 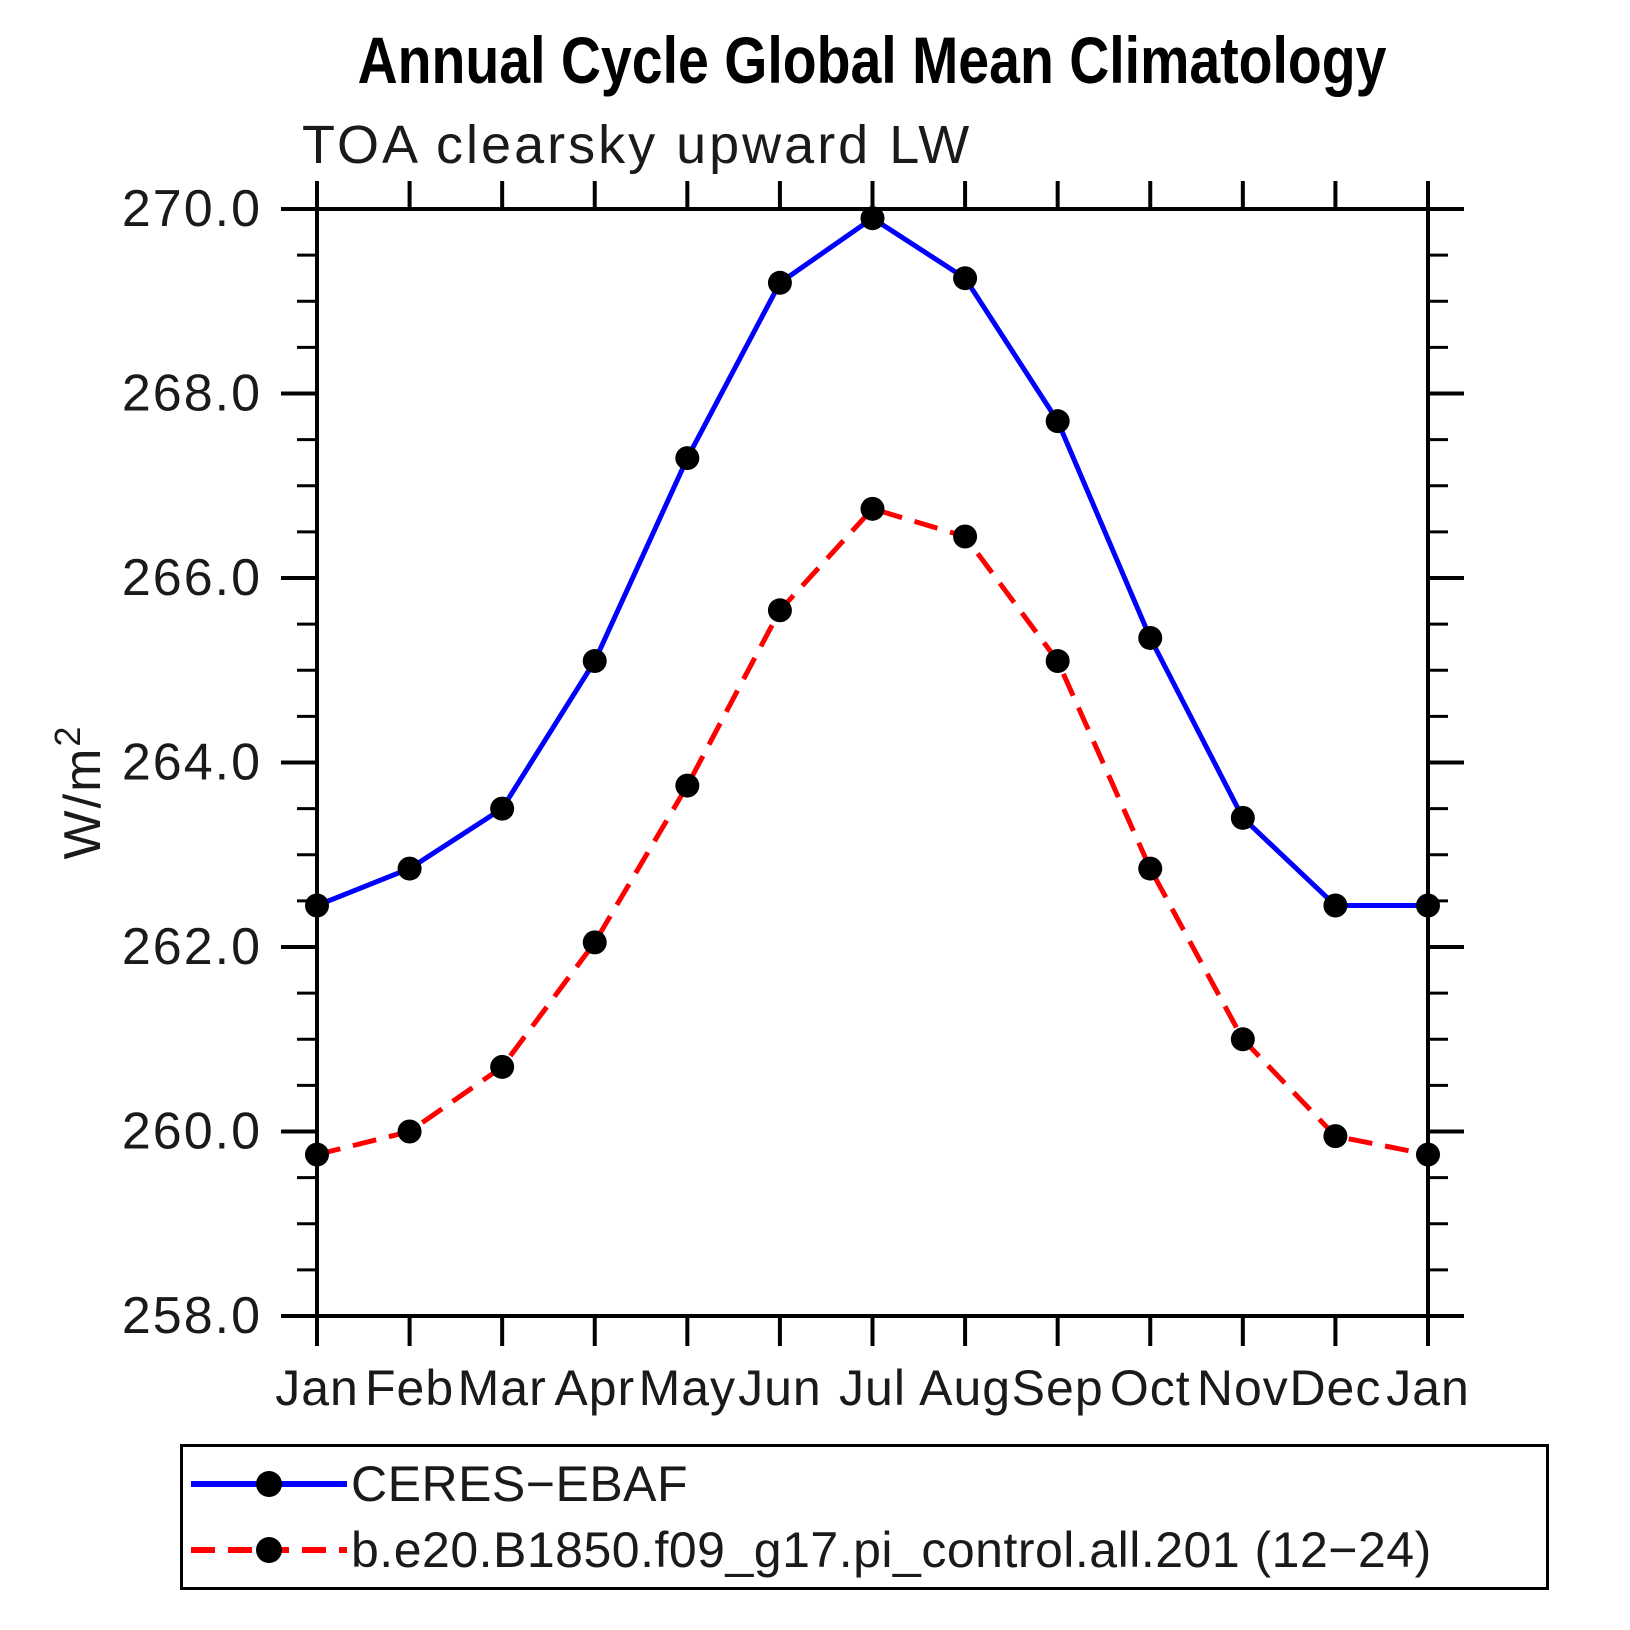 I want to click on x-axis-tick-label: Apr, so click(x=594, y=1388).